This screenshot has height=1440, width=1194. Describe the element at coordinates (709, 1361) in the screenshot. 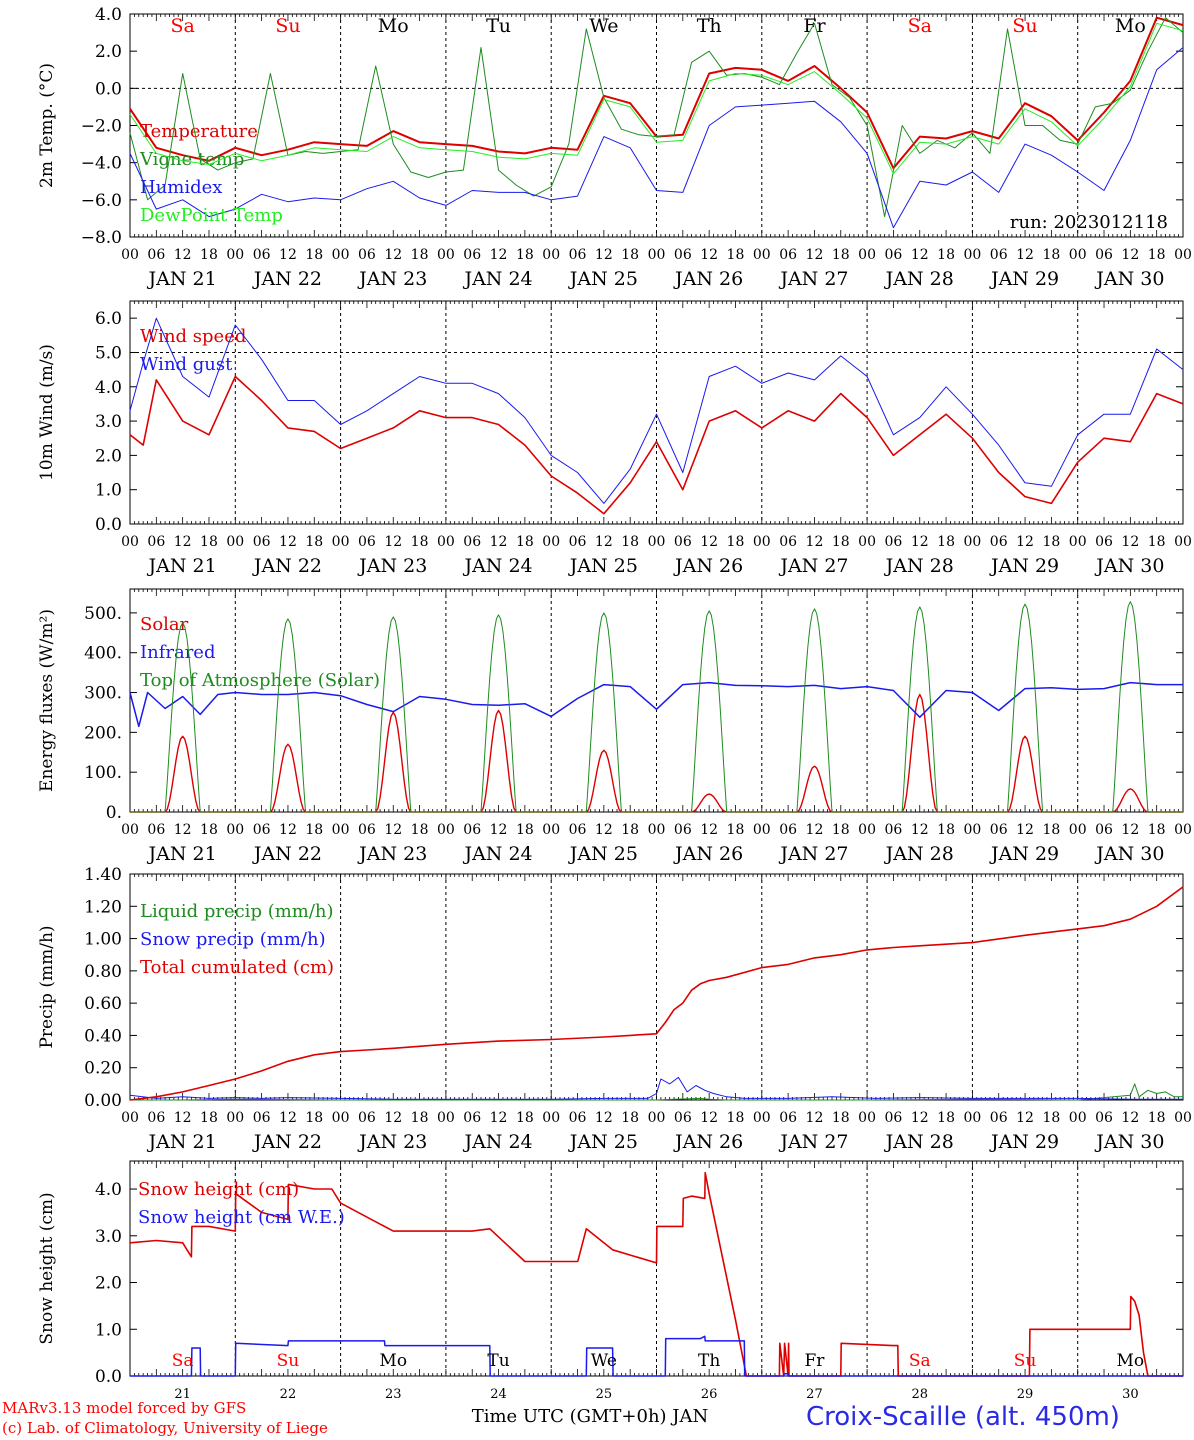

I see `weekday-label: Th` at that location.